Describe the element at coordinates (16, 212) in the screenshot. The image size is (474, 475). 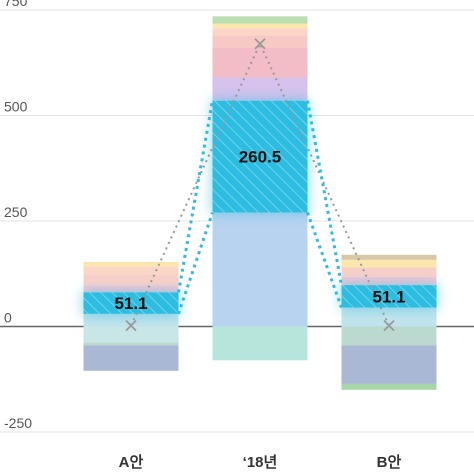
I see `y-tick-label: 250` at that location.